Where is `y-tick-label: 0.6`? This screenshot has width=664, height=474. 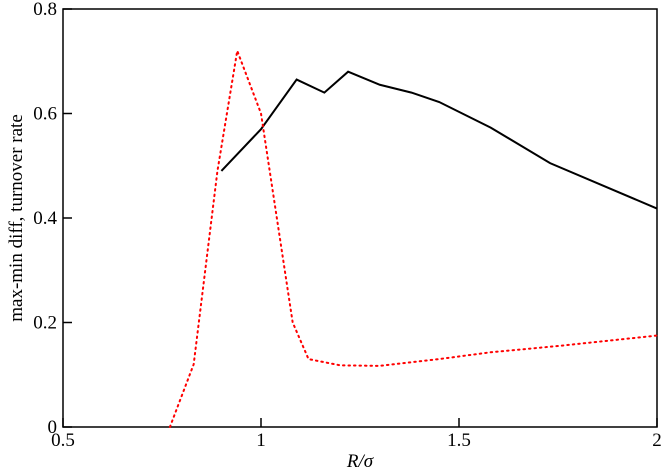
y-tick-label: 0.6 is located at coordinates (45, 114).